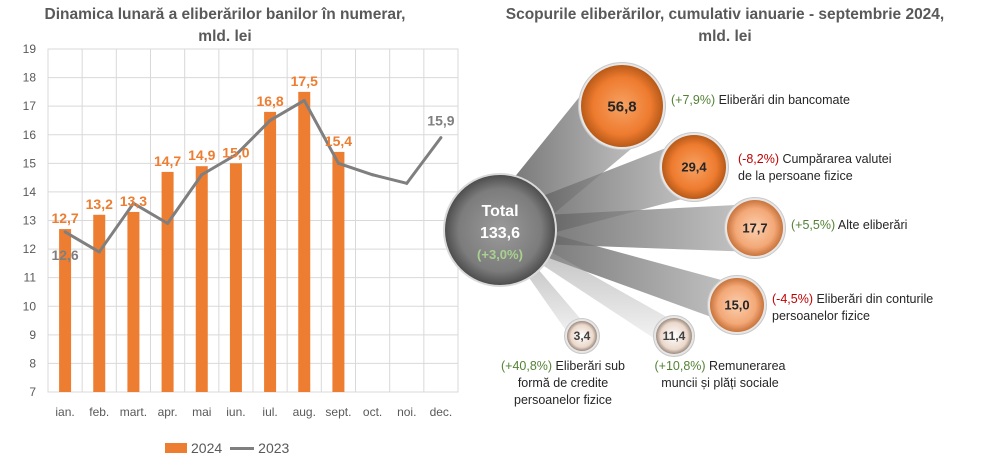 The image size is (984, 468). Describe the element at coordinates (719, 383) in the screenshot. I see `bubble-label-line: muncii și plăți sociale` at that location.